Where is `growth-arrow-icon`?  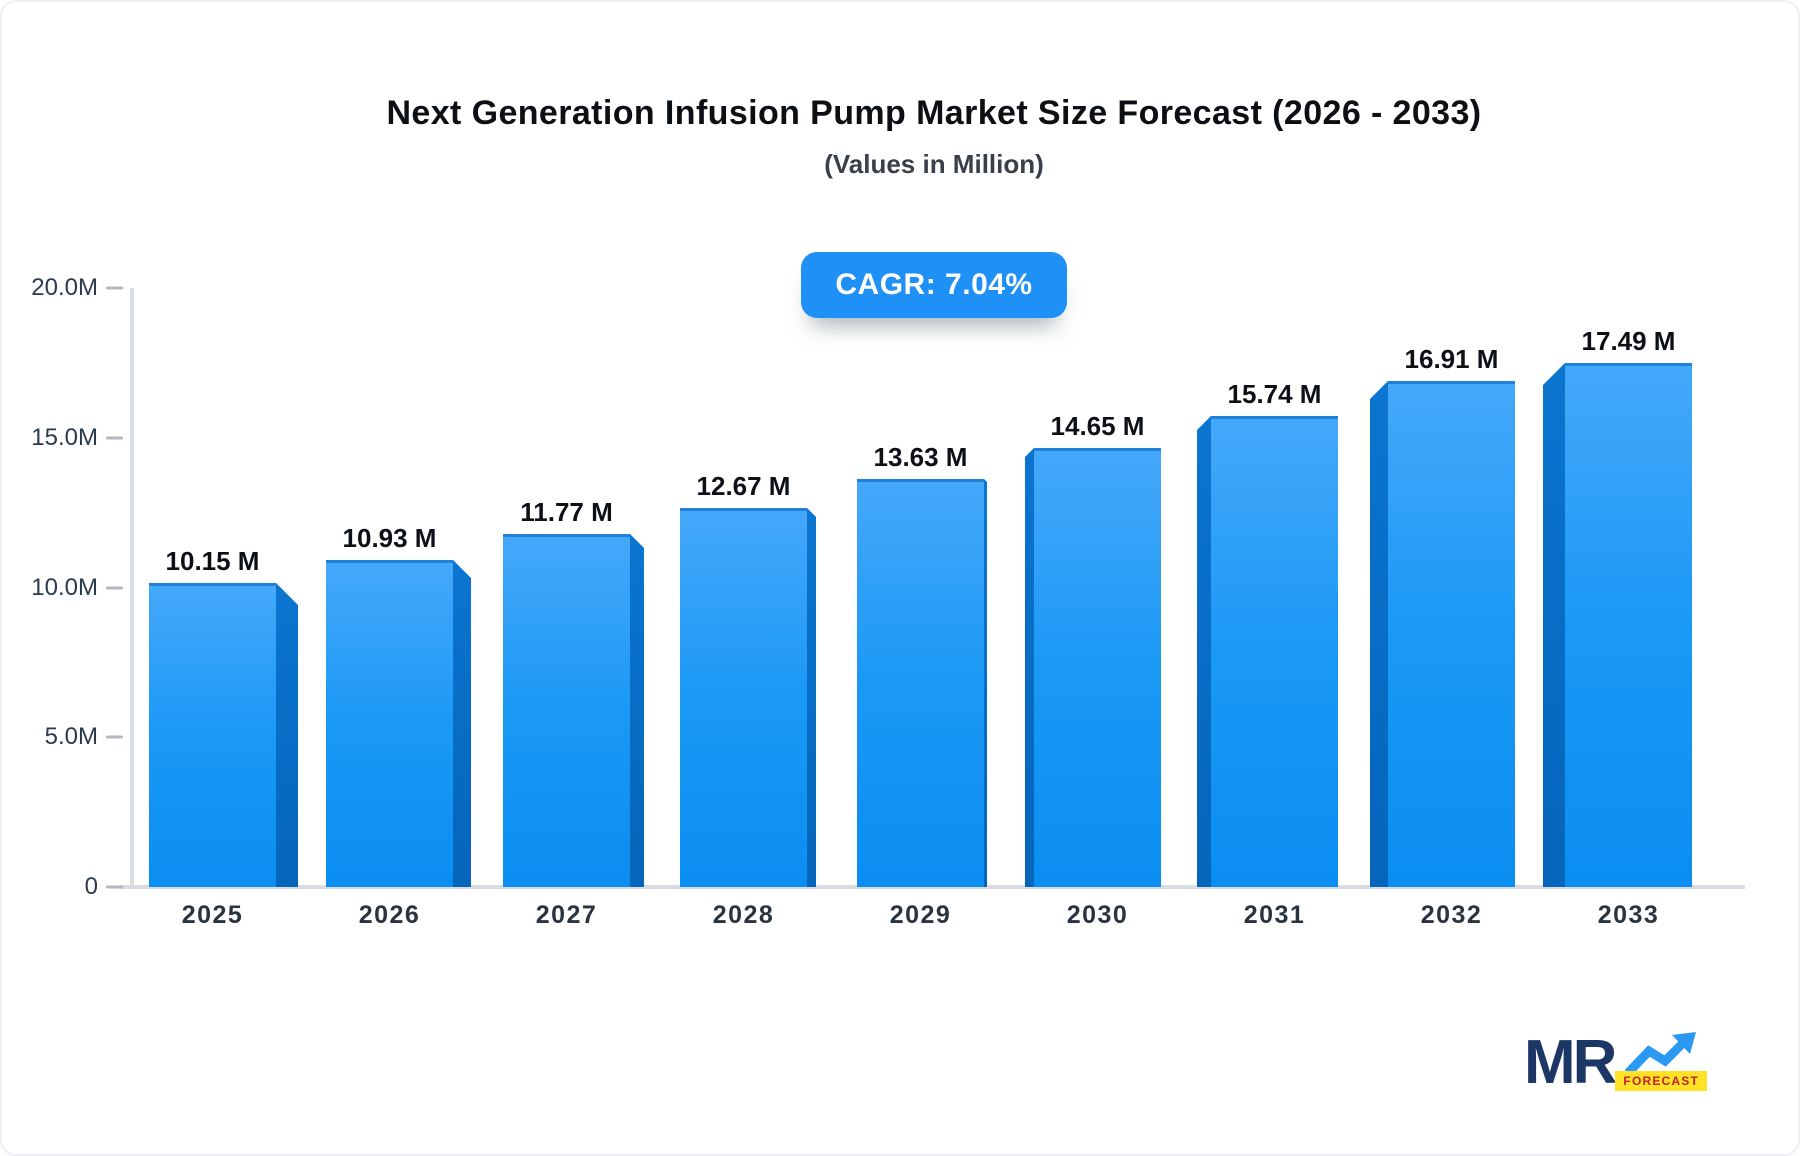
growth-arrow-icon is located at coordinates (1660, 1054).